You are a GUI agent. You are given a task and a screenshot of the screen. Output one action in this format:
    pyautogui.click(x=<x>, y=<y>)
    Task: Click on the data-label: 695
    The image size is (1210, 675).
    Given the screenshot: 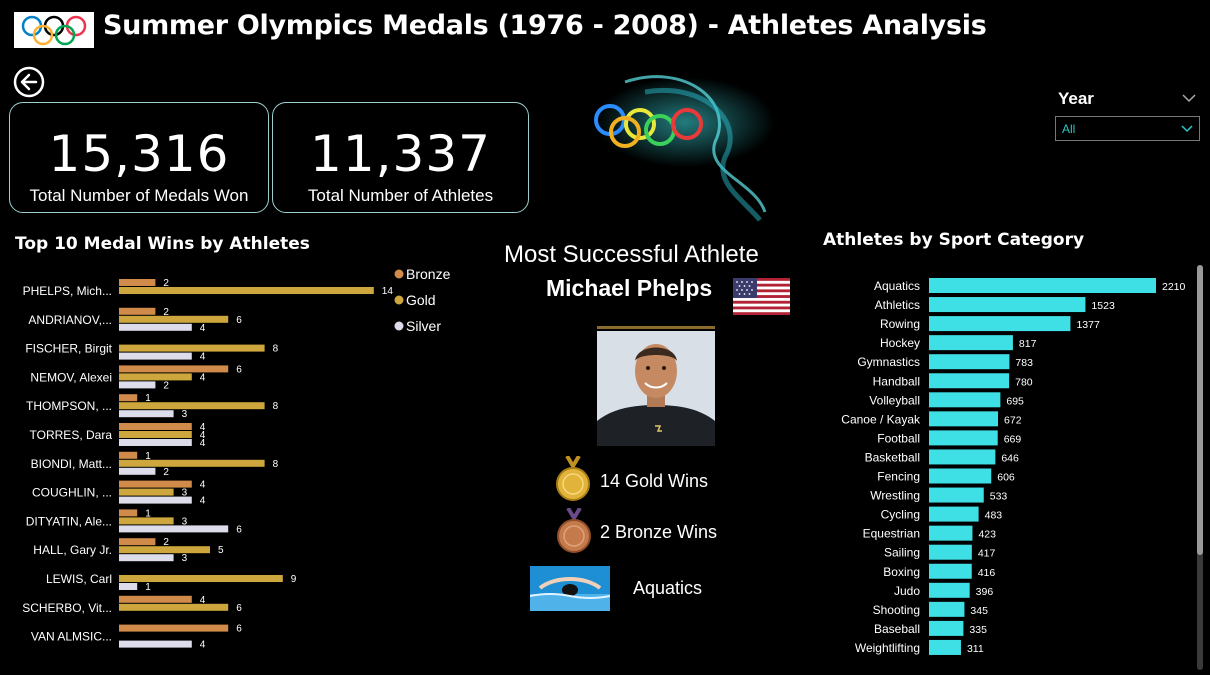 What is the action you would take?
    pyautogui.click(x=1015, y=401)
    